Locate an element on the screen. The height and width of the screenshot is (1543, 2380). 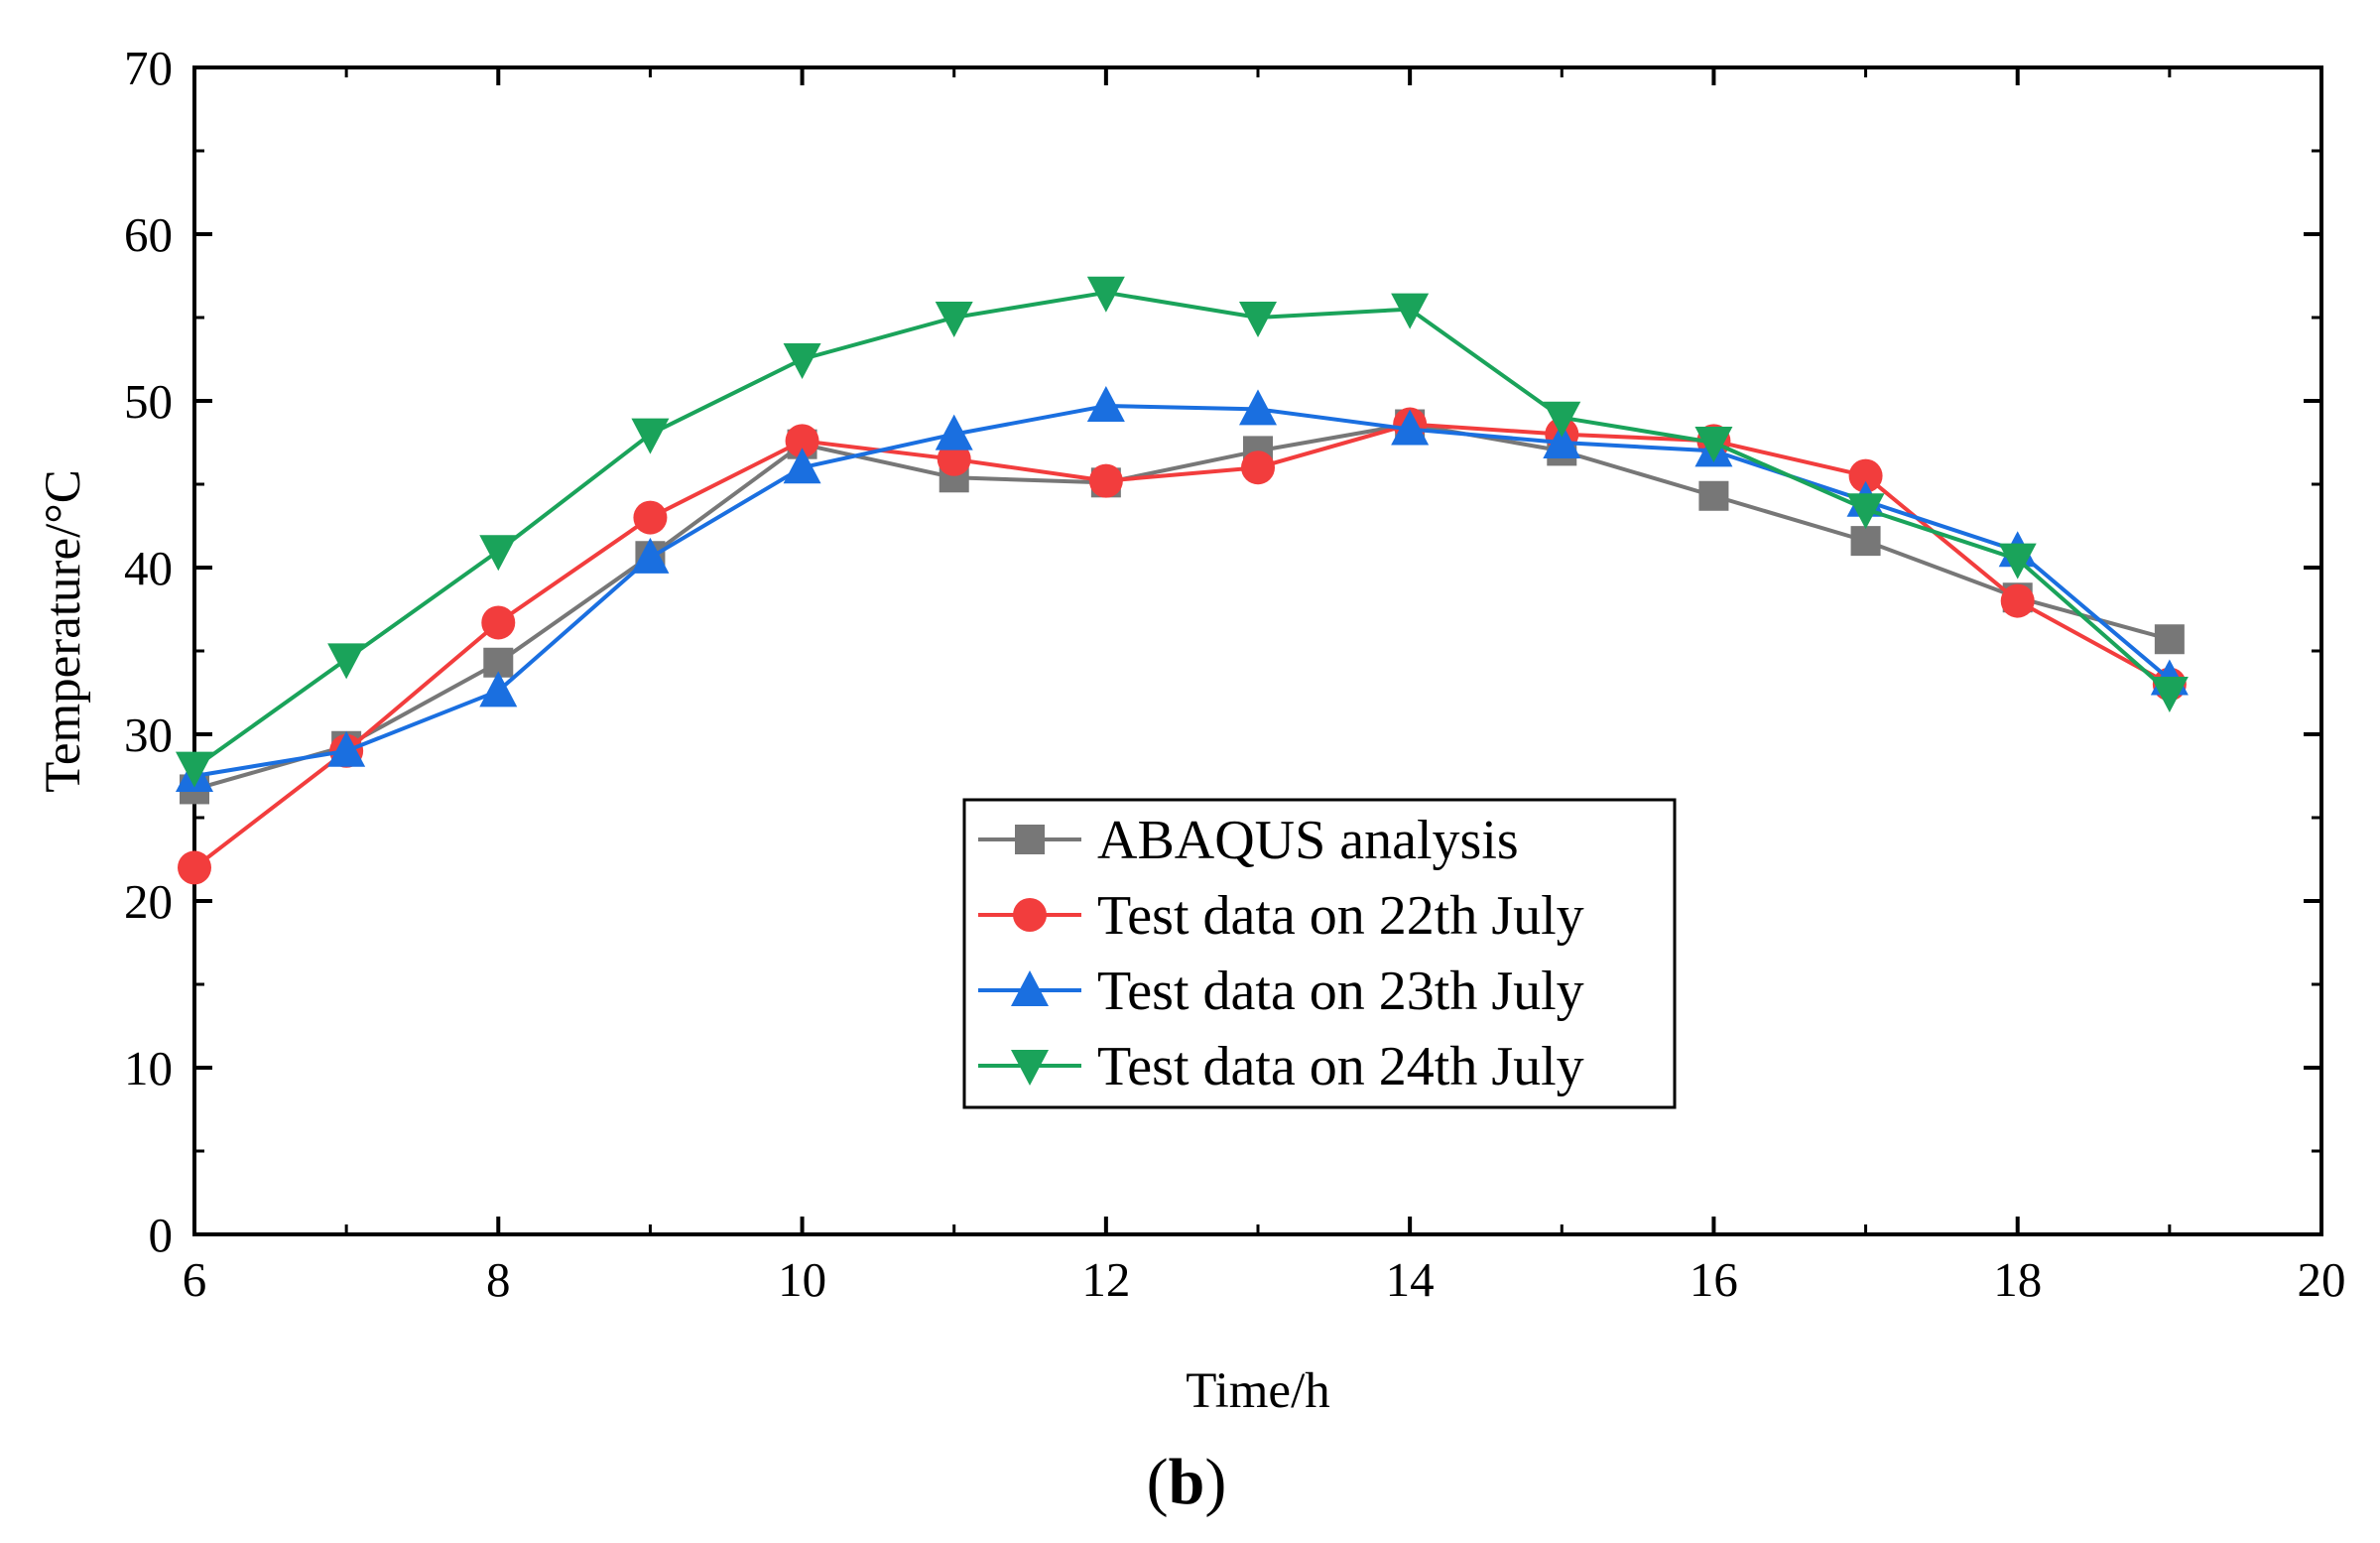
legend-item: Test data on 23th July is located at coordinates (1281, 991).